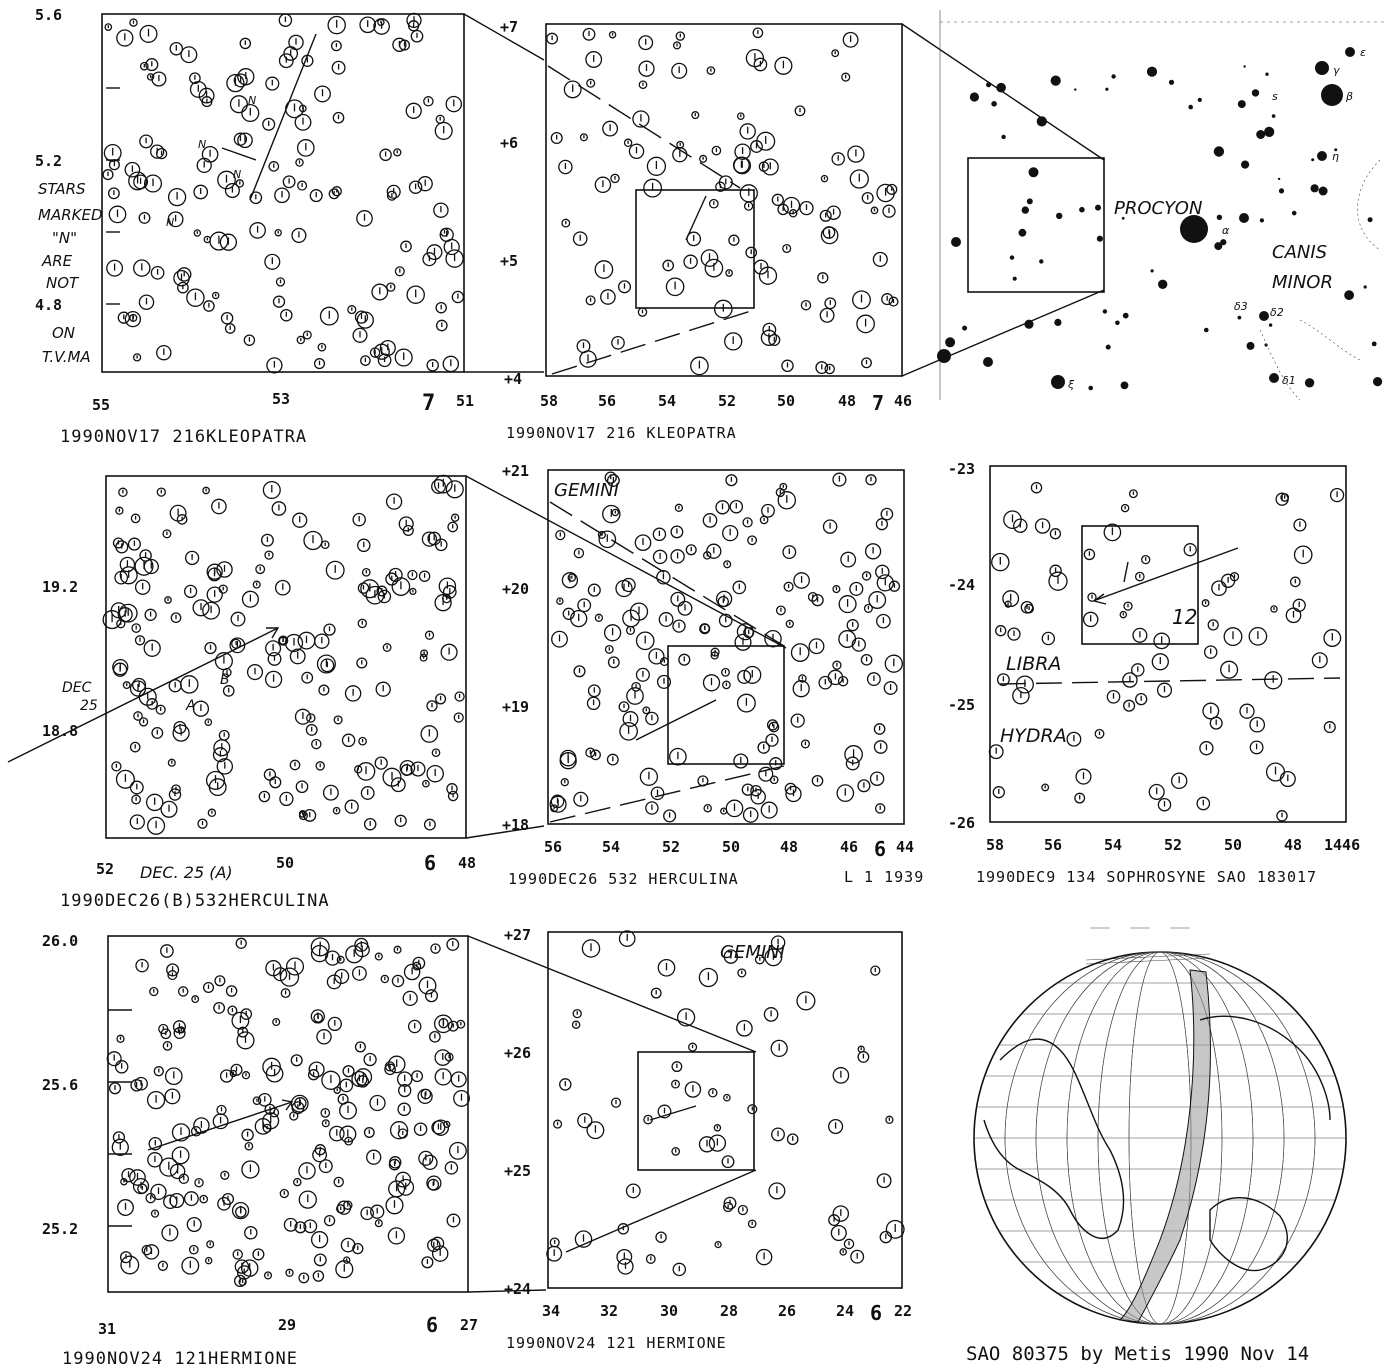 The height and width of the screenshot is (1369, 1386). I want to click on chart-caption: 1990DEC26(B)532HERCULINA, so click(195, 901).